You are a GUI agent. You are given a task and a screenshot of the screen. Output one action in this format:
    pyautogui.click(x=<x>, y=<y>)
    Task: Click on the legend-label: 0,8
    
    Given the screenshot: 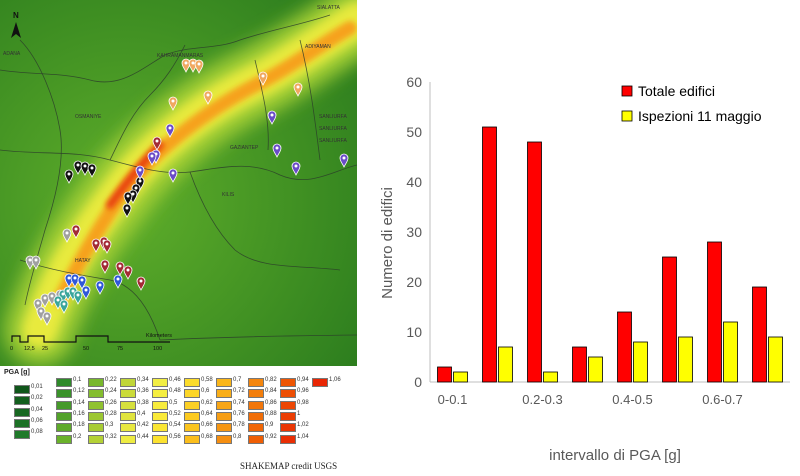 What is the action you would take?
    pyautogui.click(x=237, y=436)
    